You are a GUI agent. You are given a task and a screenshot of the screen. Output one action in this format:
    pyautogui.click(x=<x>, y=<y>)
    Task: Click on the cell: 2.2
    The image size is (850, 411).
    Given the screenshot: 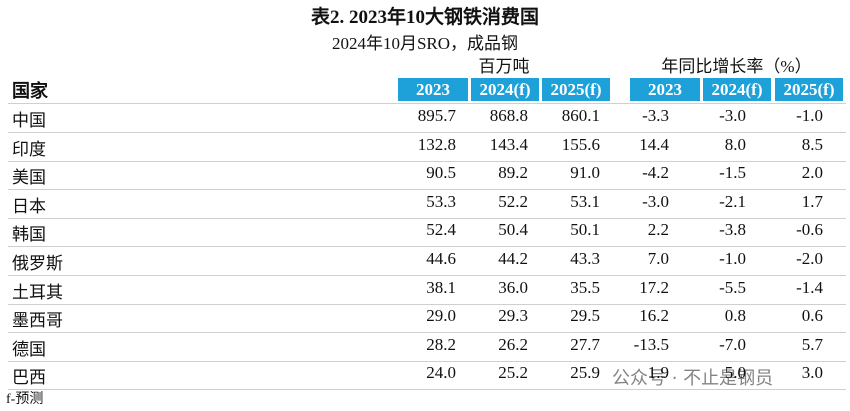 What is the action you would take?
    pyautogui.click(x=658, y=230)
    